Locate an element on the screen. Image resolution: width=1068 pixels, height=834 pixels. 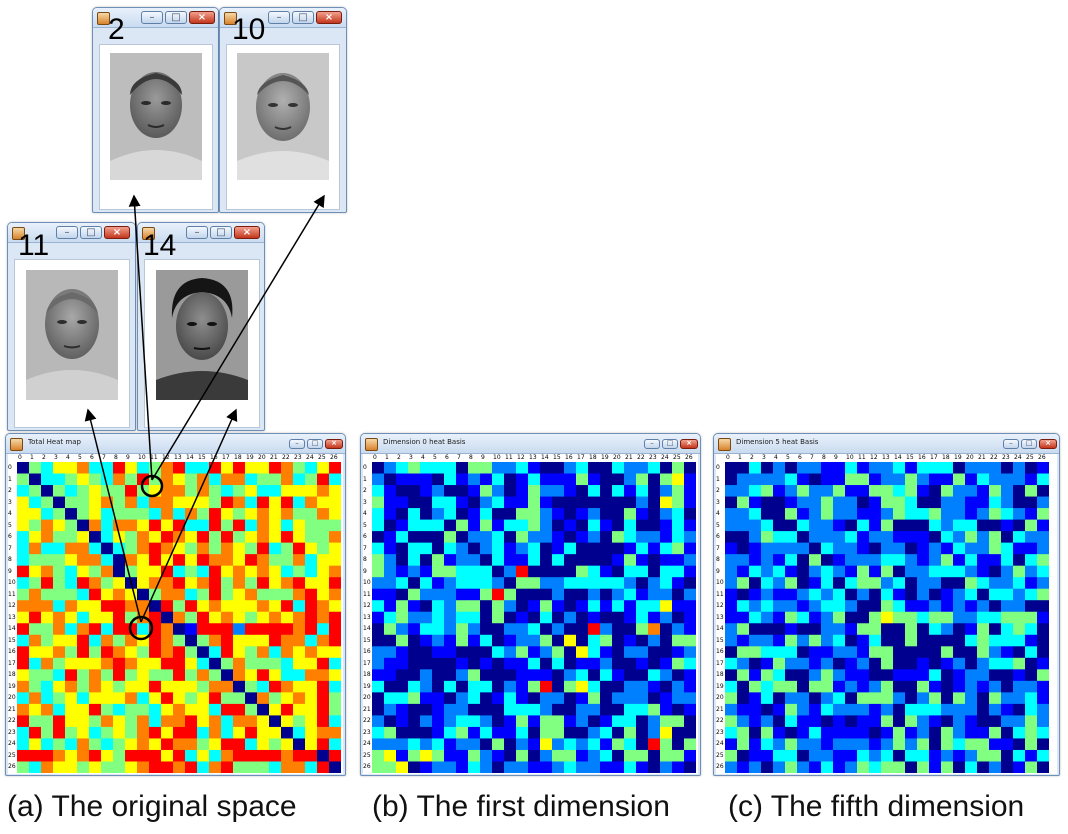
face-window-2: – □ × 2 is located at coordinates (155, 110).